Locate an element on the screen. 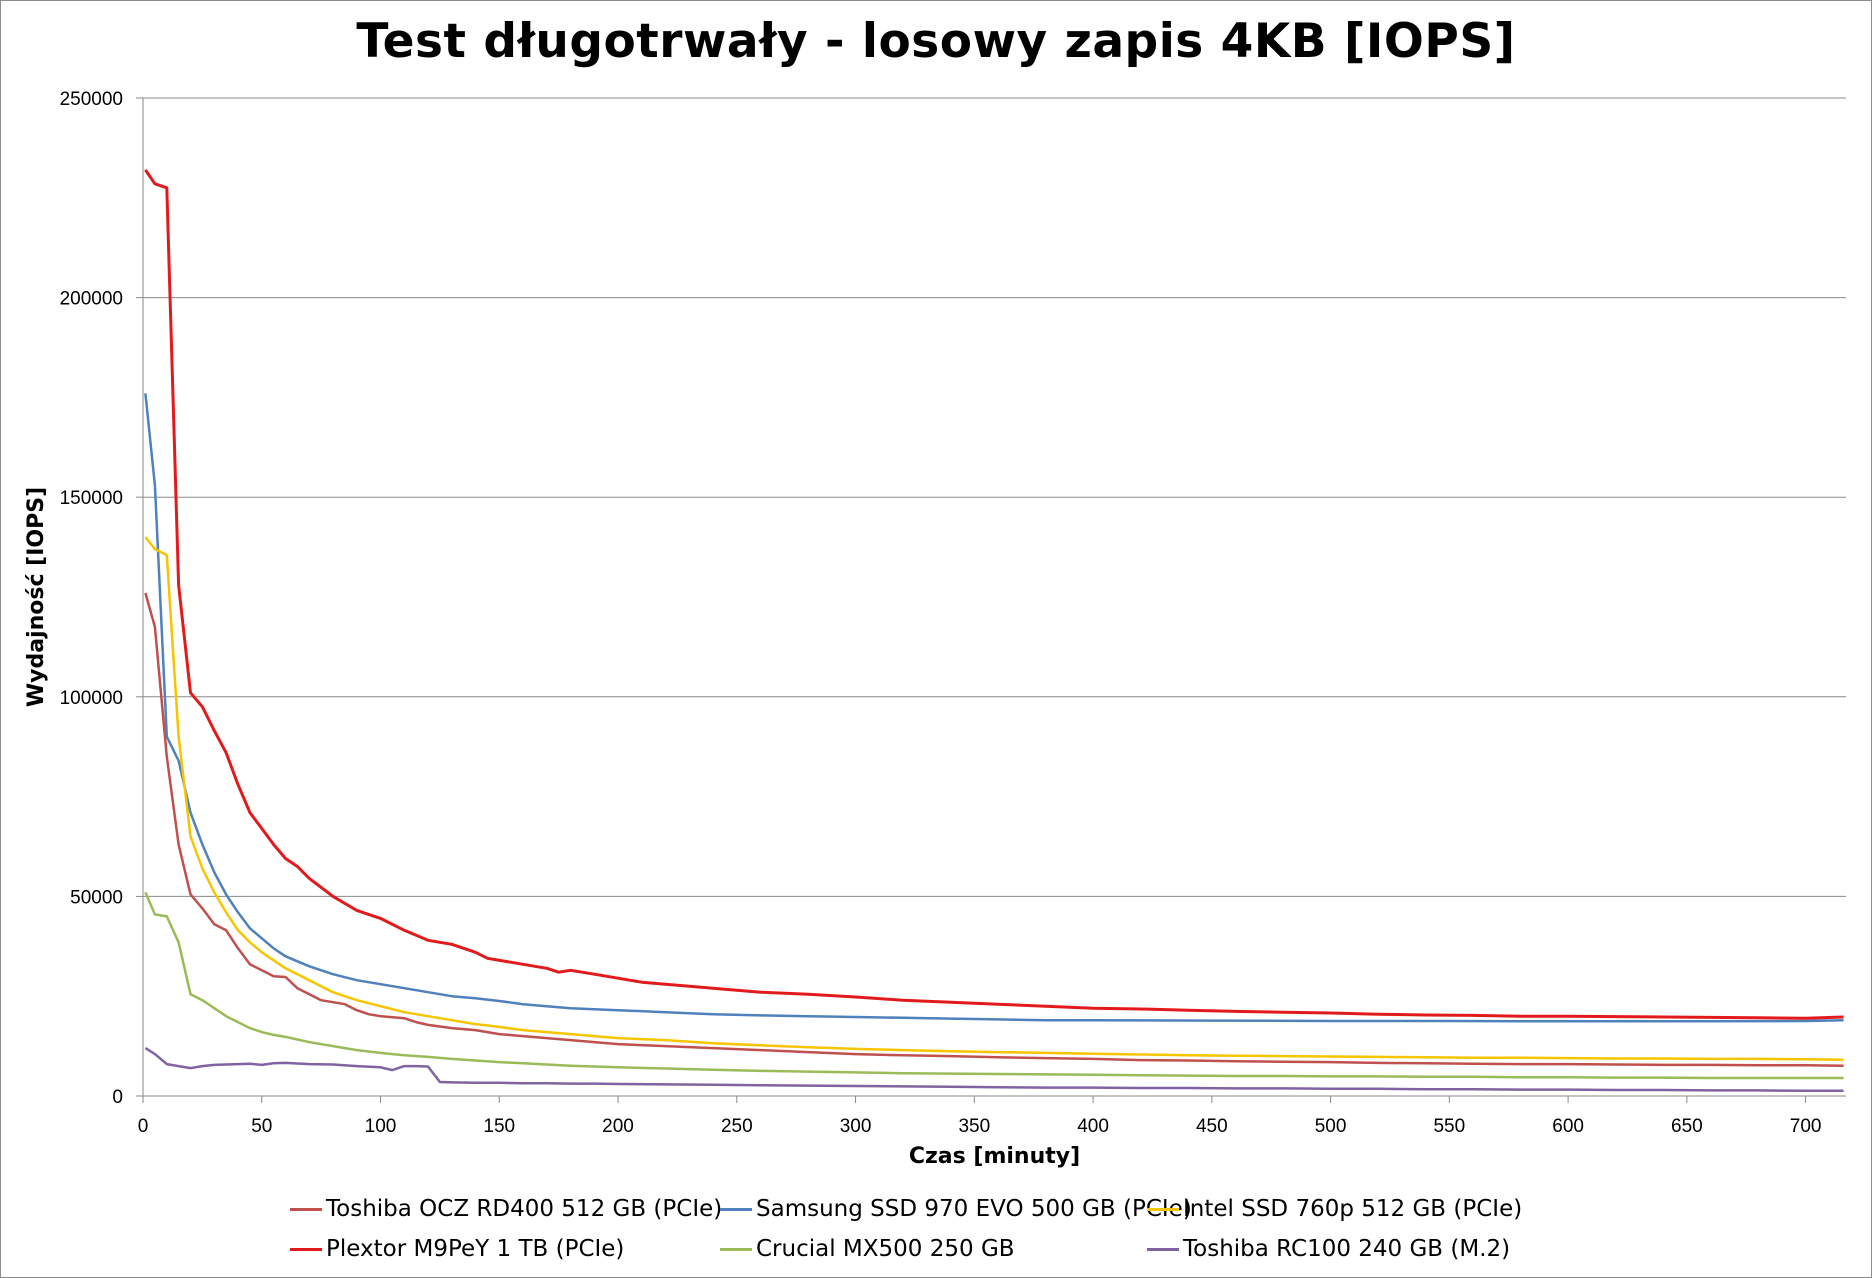 The width and height of the screenshot is (1872, 1278). legend-item: Toshiba RC100 240 GB (M.2) is located at coordinates (1328, 1249).